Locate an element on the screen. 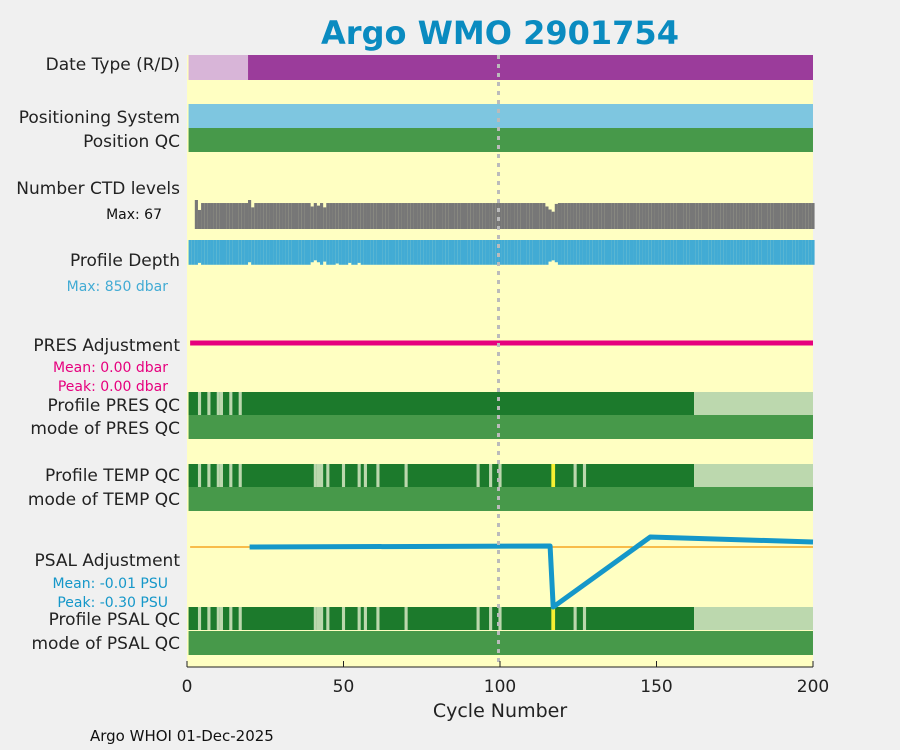 This screenshot has width=900, height=750. x-tick-label: 150 is located at coordinates (656, 687).